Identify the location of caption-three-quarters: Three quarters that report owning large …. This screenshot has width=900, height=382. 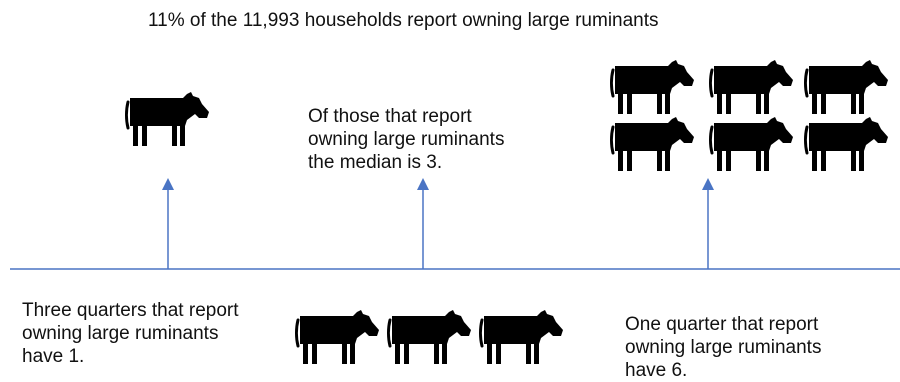
(130, 333).